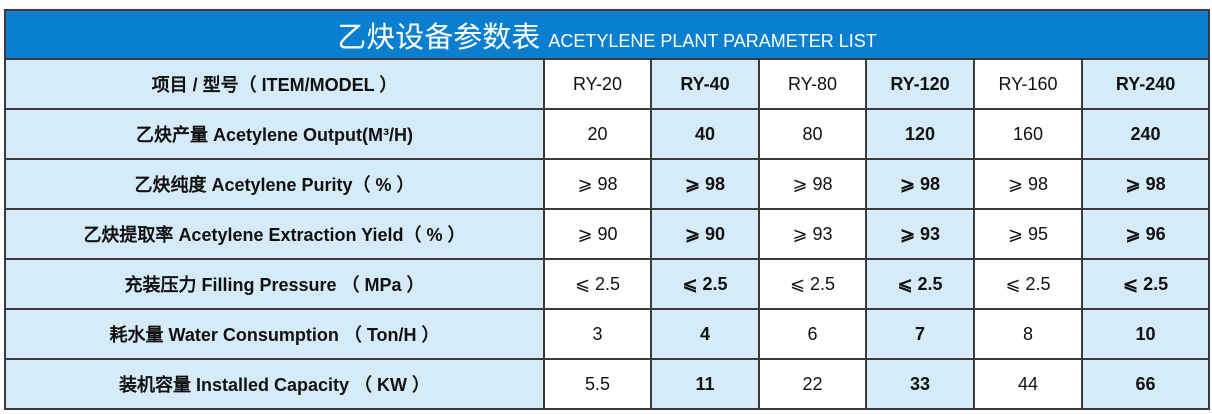 Image resolution: width=1212 pixels, height=414 pixels. What do you see at coordinates (920, 134) in the screenshot?
I see `table-cell: 120` at bounding box center [920, 134].